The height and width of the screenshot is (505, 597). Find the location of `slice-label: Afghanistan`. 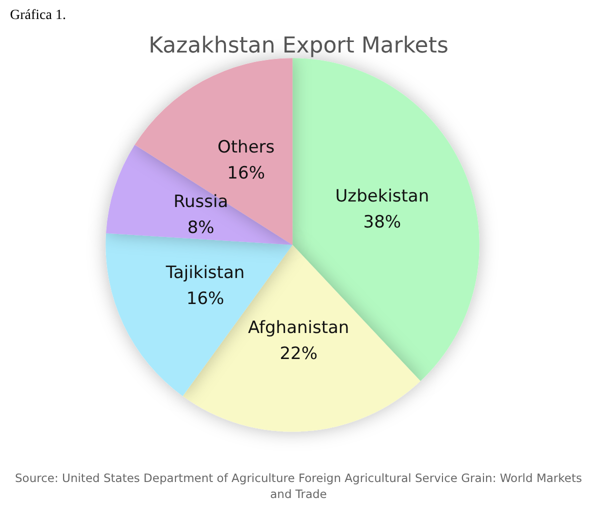

slice-label: Afghanistan is located at coordinates (299, 328).